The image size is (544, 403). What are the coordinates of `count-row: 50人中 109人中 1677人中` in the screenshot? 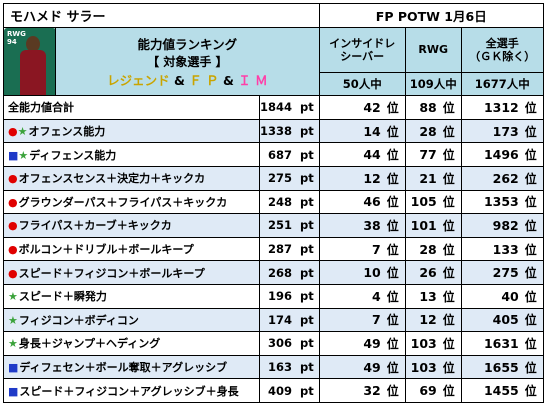 It's located at (274, 84).